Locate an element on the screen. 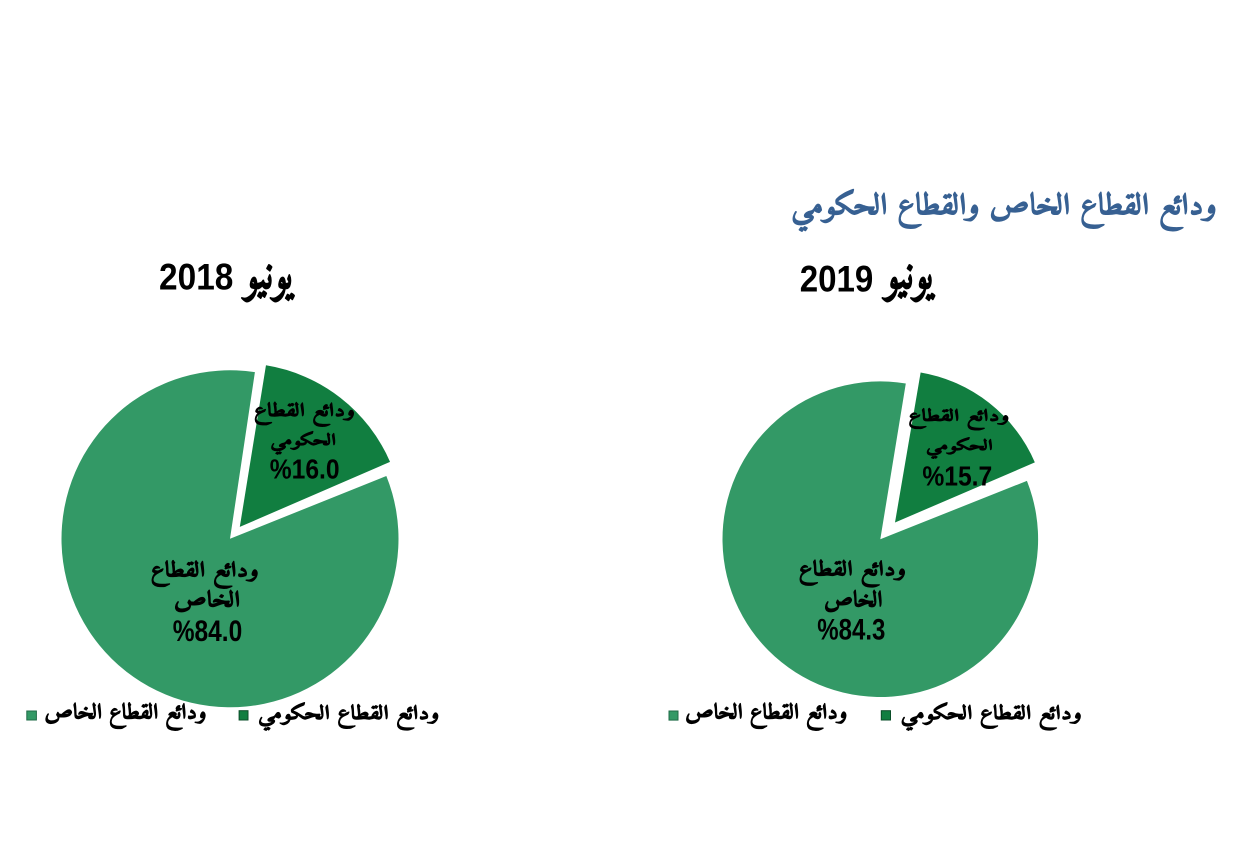  svg-text: %15.7 is located at coordinates (957, 475).